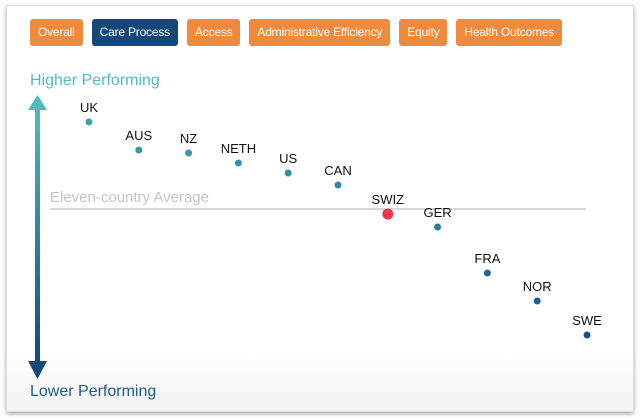  I want to click on point-label-swe: SWE, so click(587, 320).